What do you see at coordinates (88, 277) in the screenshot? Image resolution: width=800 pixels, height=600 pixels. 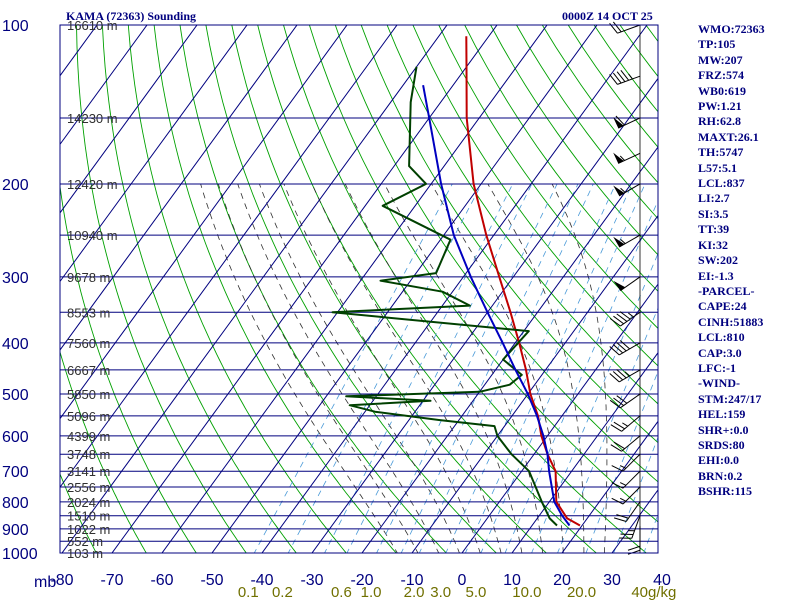 I see `height-label: 9678 m` at bounding box center [88, 277].